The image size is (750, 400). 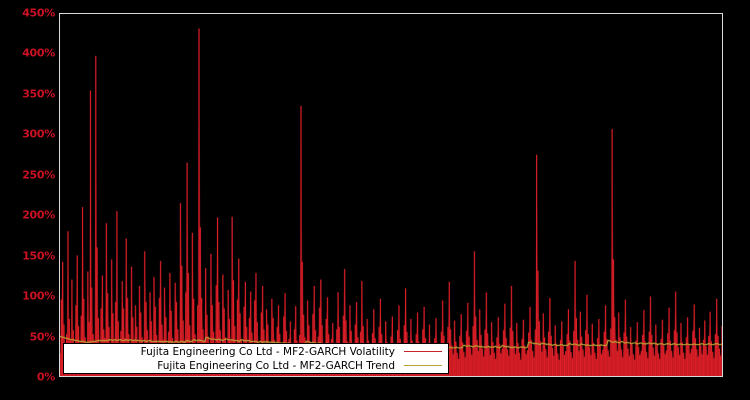 What do you see at coordinates (38, 175) in the screenshot?
I see `y-tick-label-250pct: 250%` at bounding box center [38, 175].